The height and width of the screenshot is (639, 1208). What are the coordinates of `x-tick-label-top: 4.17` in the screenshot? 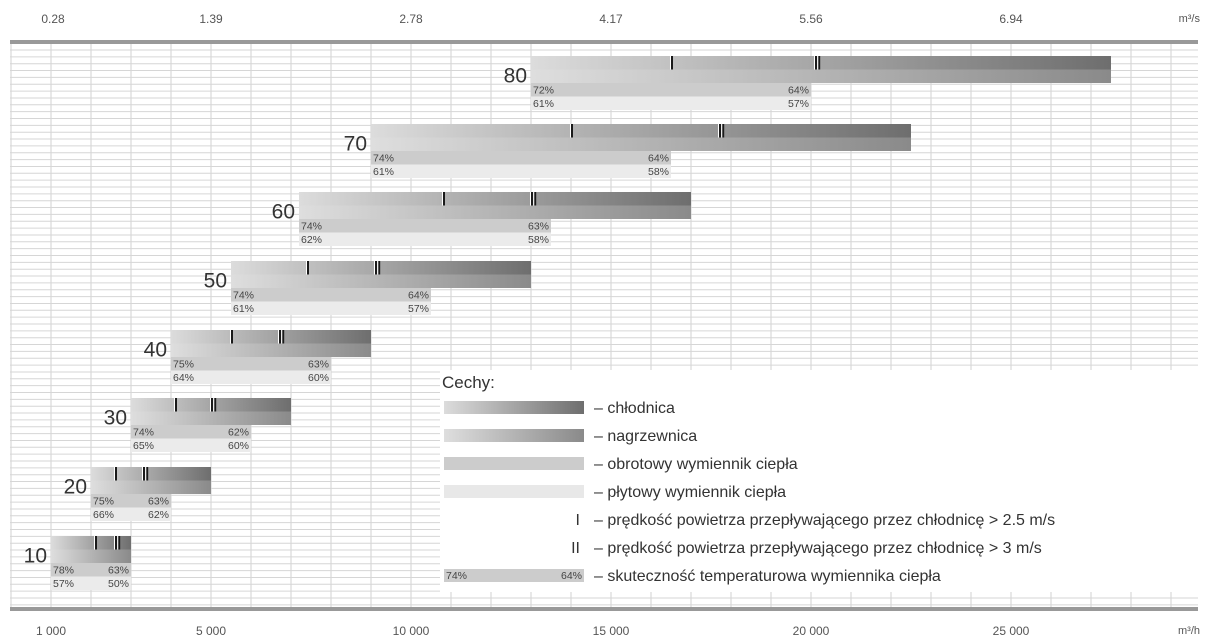 It's located at (611, 19).